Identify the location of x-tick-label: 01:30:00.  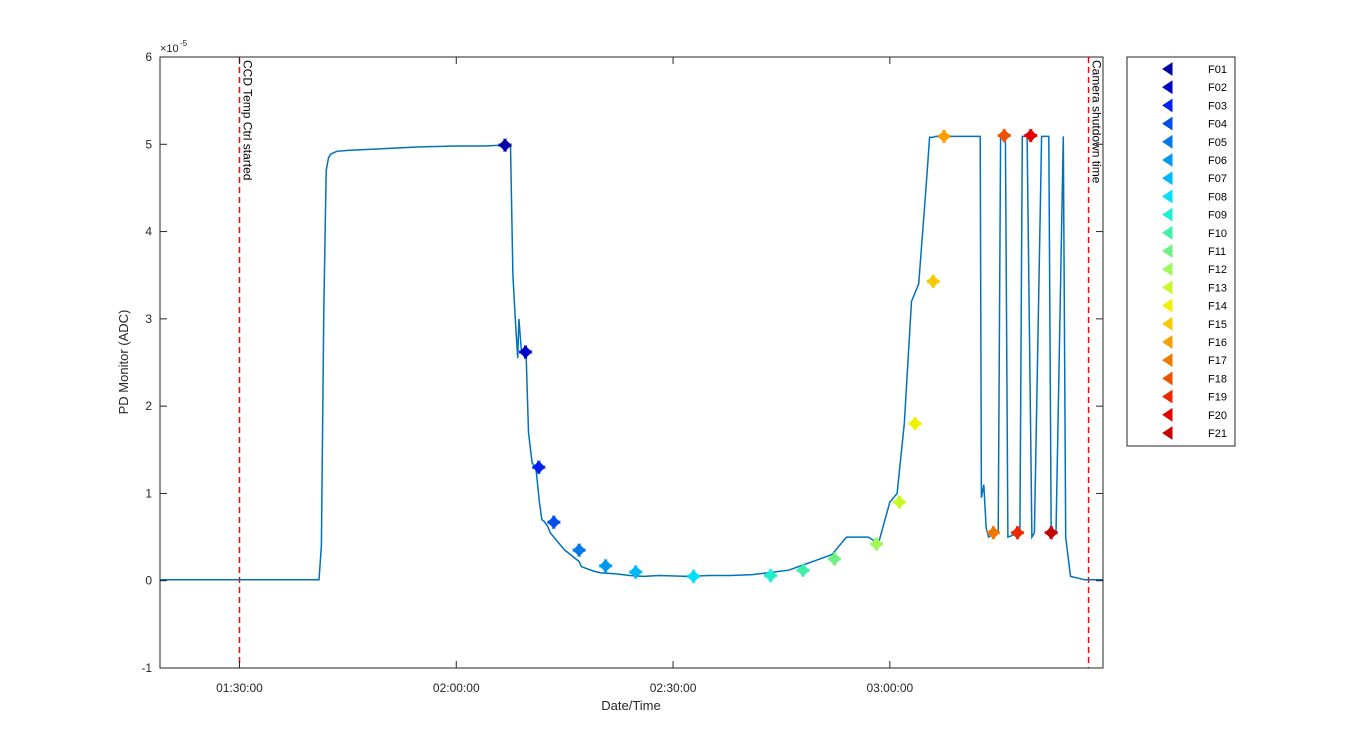
(239, 688).